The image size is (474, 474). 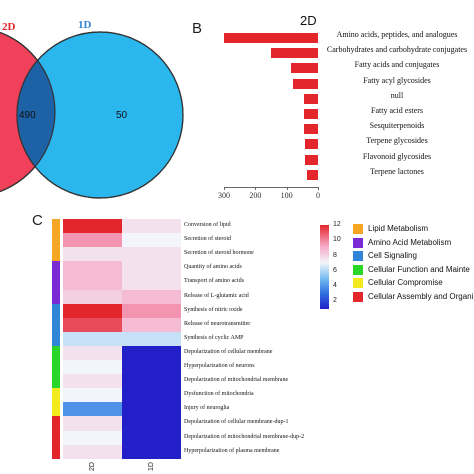 What do you see at coordinates (37, 220) in the screenshot?
I see `panel-c-letter: C` at bounding box center [37, 220].